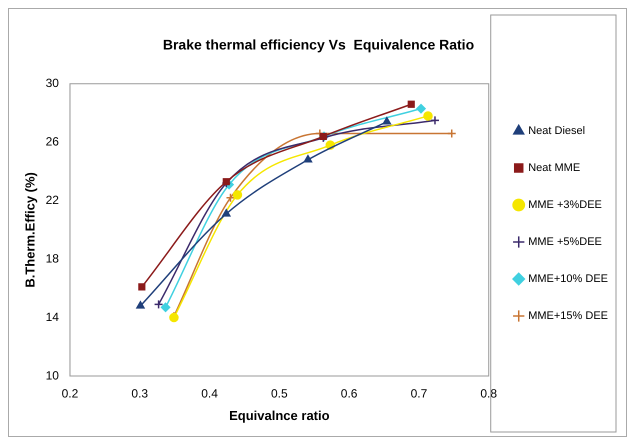 This screenshot has width=627, height=437. Describe the element at coordinates (419, 393) in the screenshot. I see `x-tick-label: 0.7` at that location.